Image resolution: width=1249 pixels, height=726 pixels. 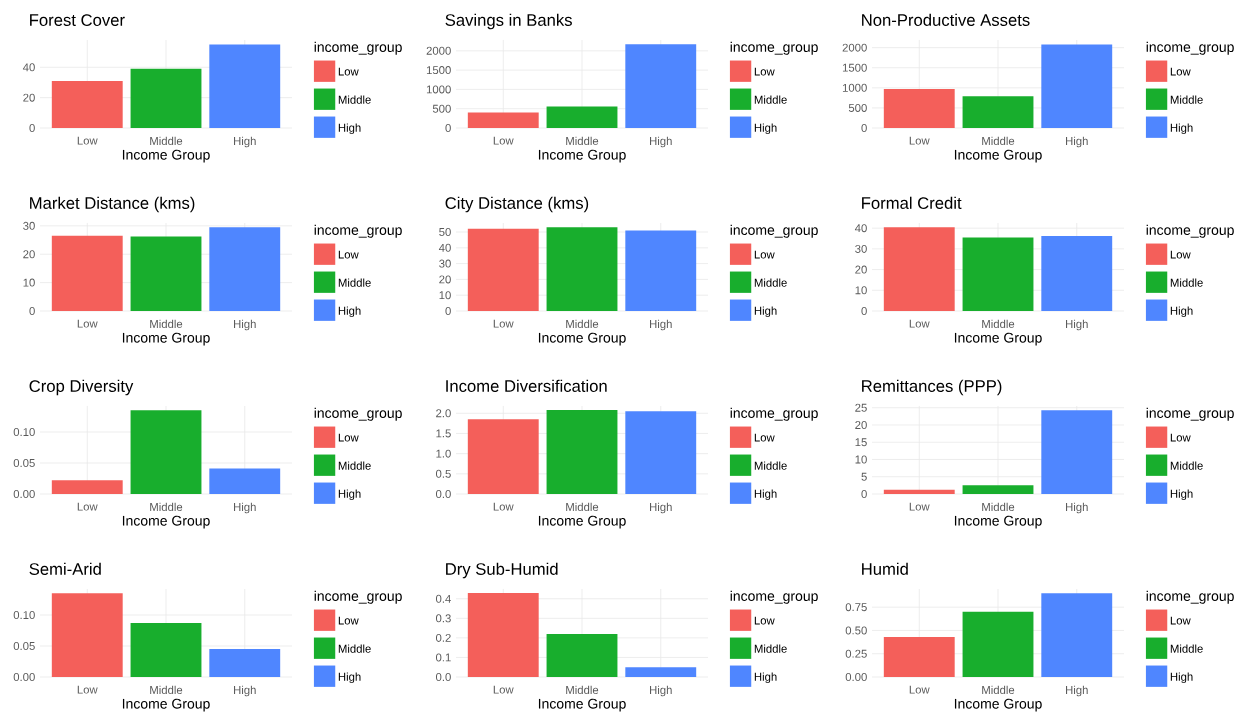 I want to click on y-tick-label: 25, so click(x=861, y=407).